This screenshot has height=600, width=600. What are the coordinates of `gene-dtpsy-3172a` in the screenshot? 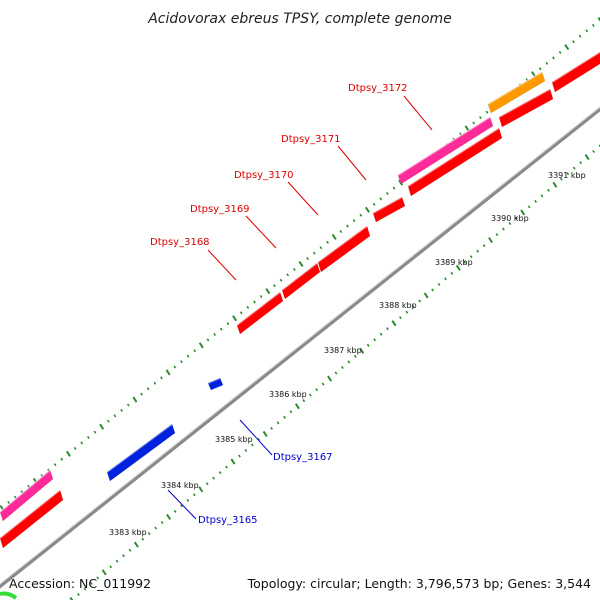 It's located at (455, 162).